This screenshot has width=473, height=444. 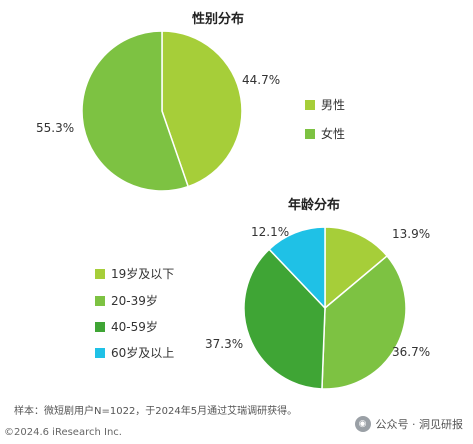 I want to click on legend-label-60-above: 60岁及以上, so click(x=143, y=353).